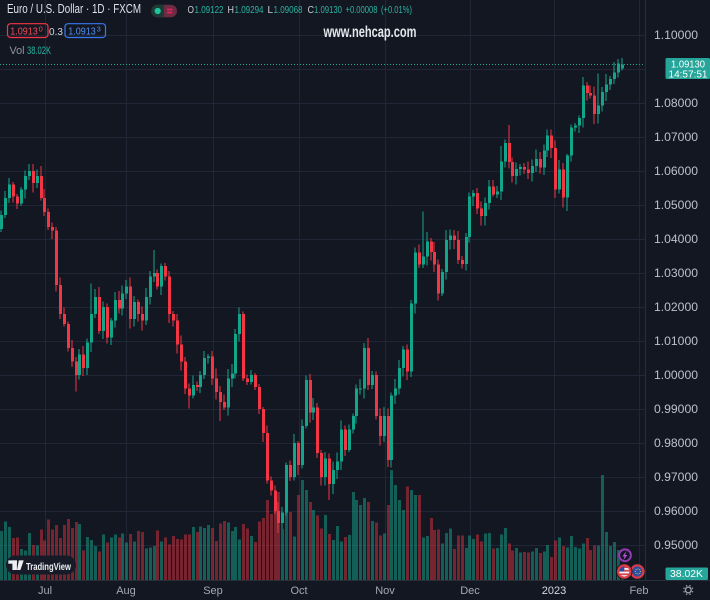 This screenshot has width=710, height=600. Describe the element at coordinates (676, 546) in the screenshot. I see `svg-text: 0.95000` at that location.